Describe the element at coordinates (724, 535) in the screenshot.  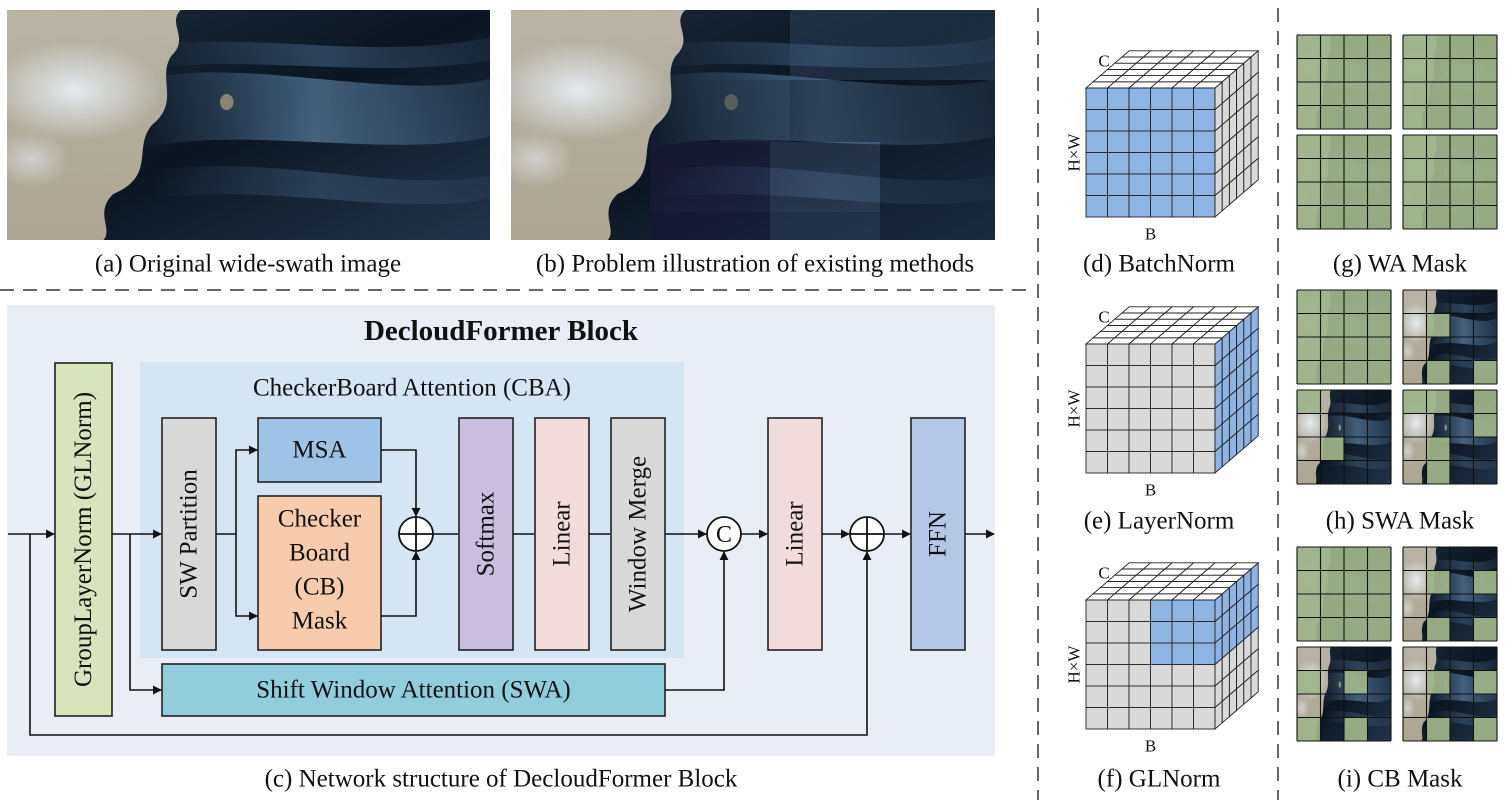
I see `concat-label: C` at that location.